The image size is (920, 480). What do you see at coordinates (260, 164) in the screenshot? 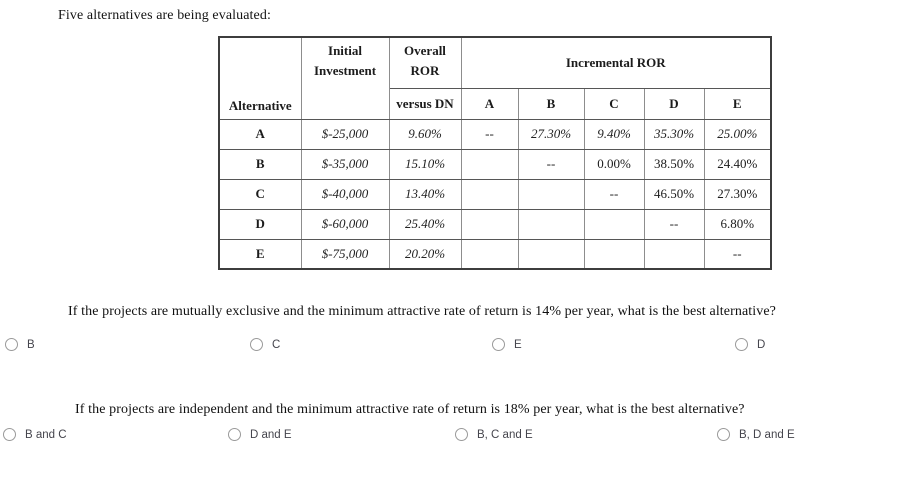
I see `alt-cell: B` at bounding box center [260, 164].